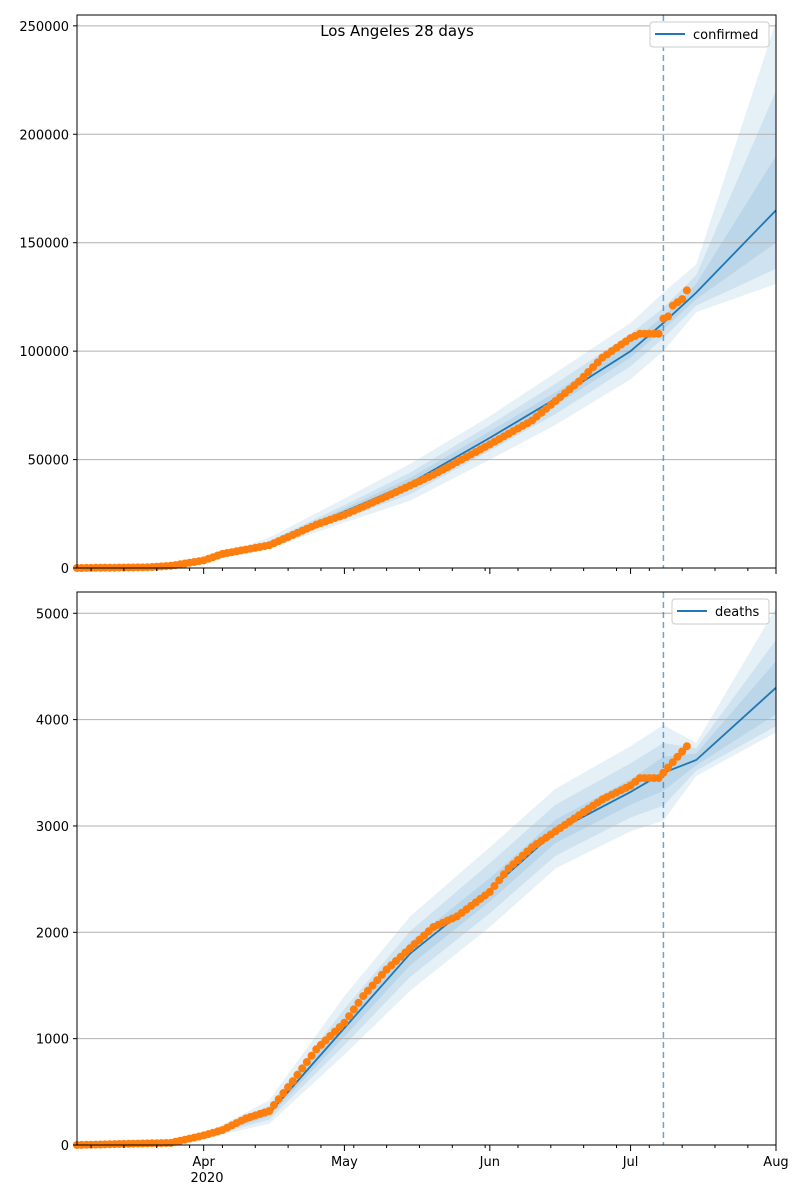 The height and width of the screenshot is (1200, 800). What do you see at coordinates (44, 244) in the screenshot?
I see `y-tick-label: 150000` at bounding box center [44, 244].